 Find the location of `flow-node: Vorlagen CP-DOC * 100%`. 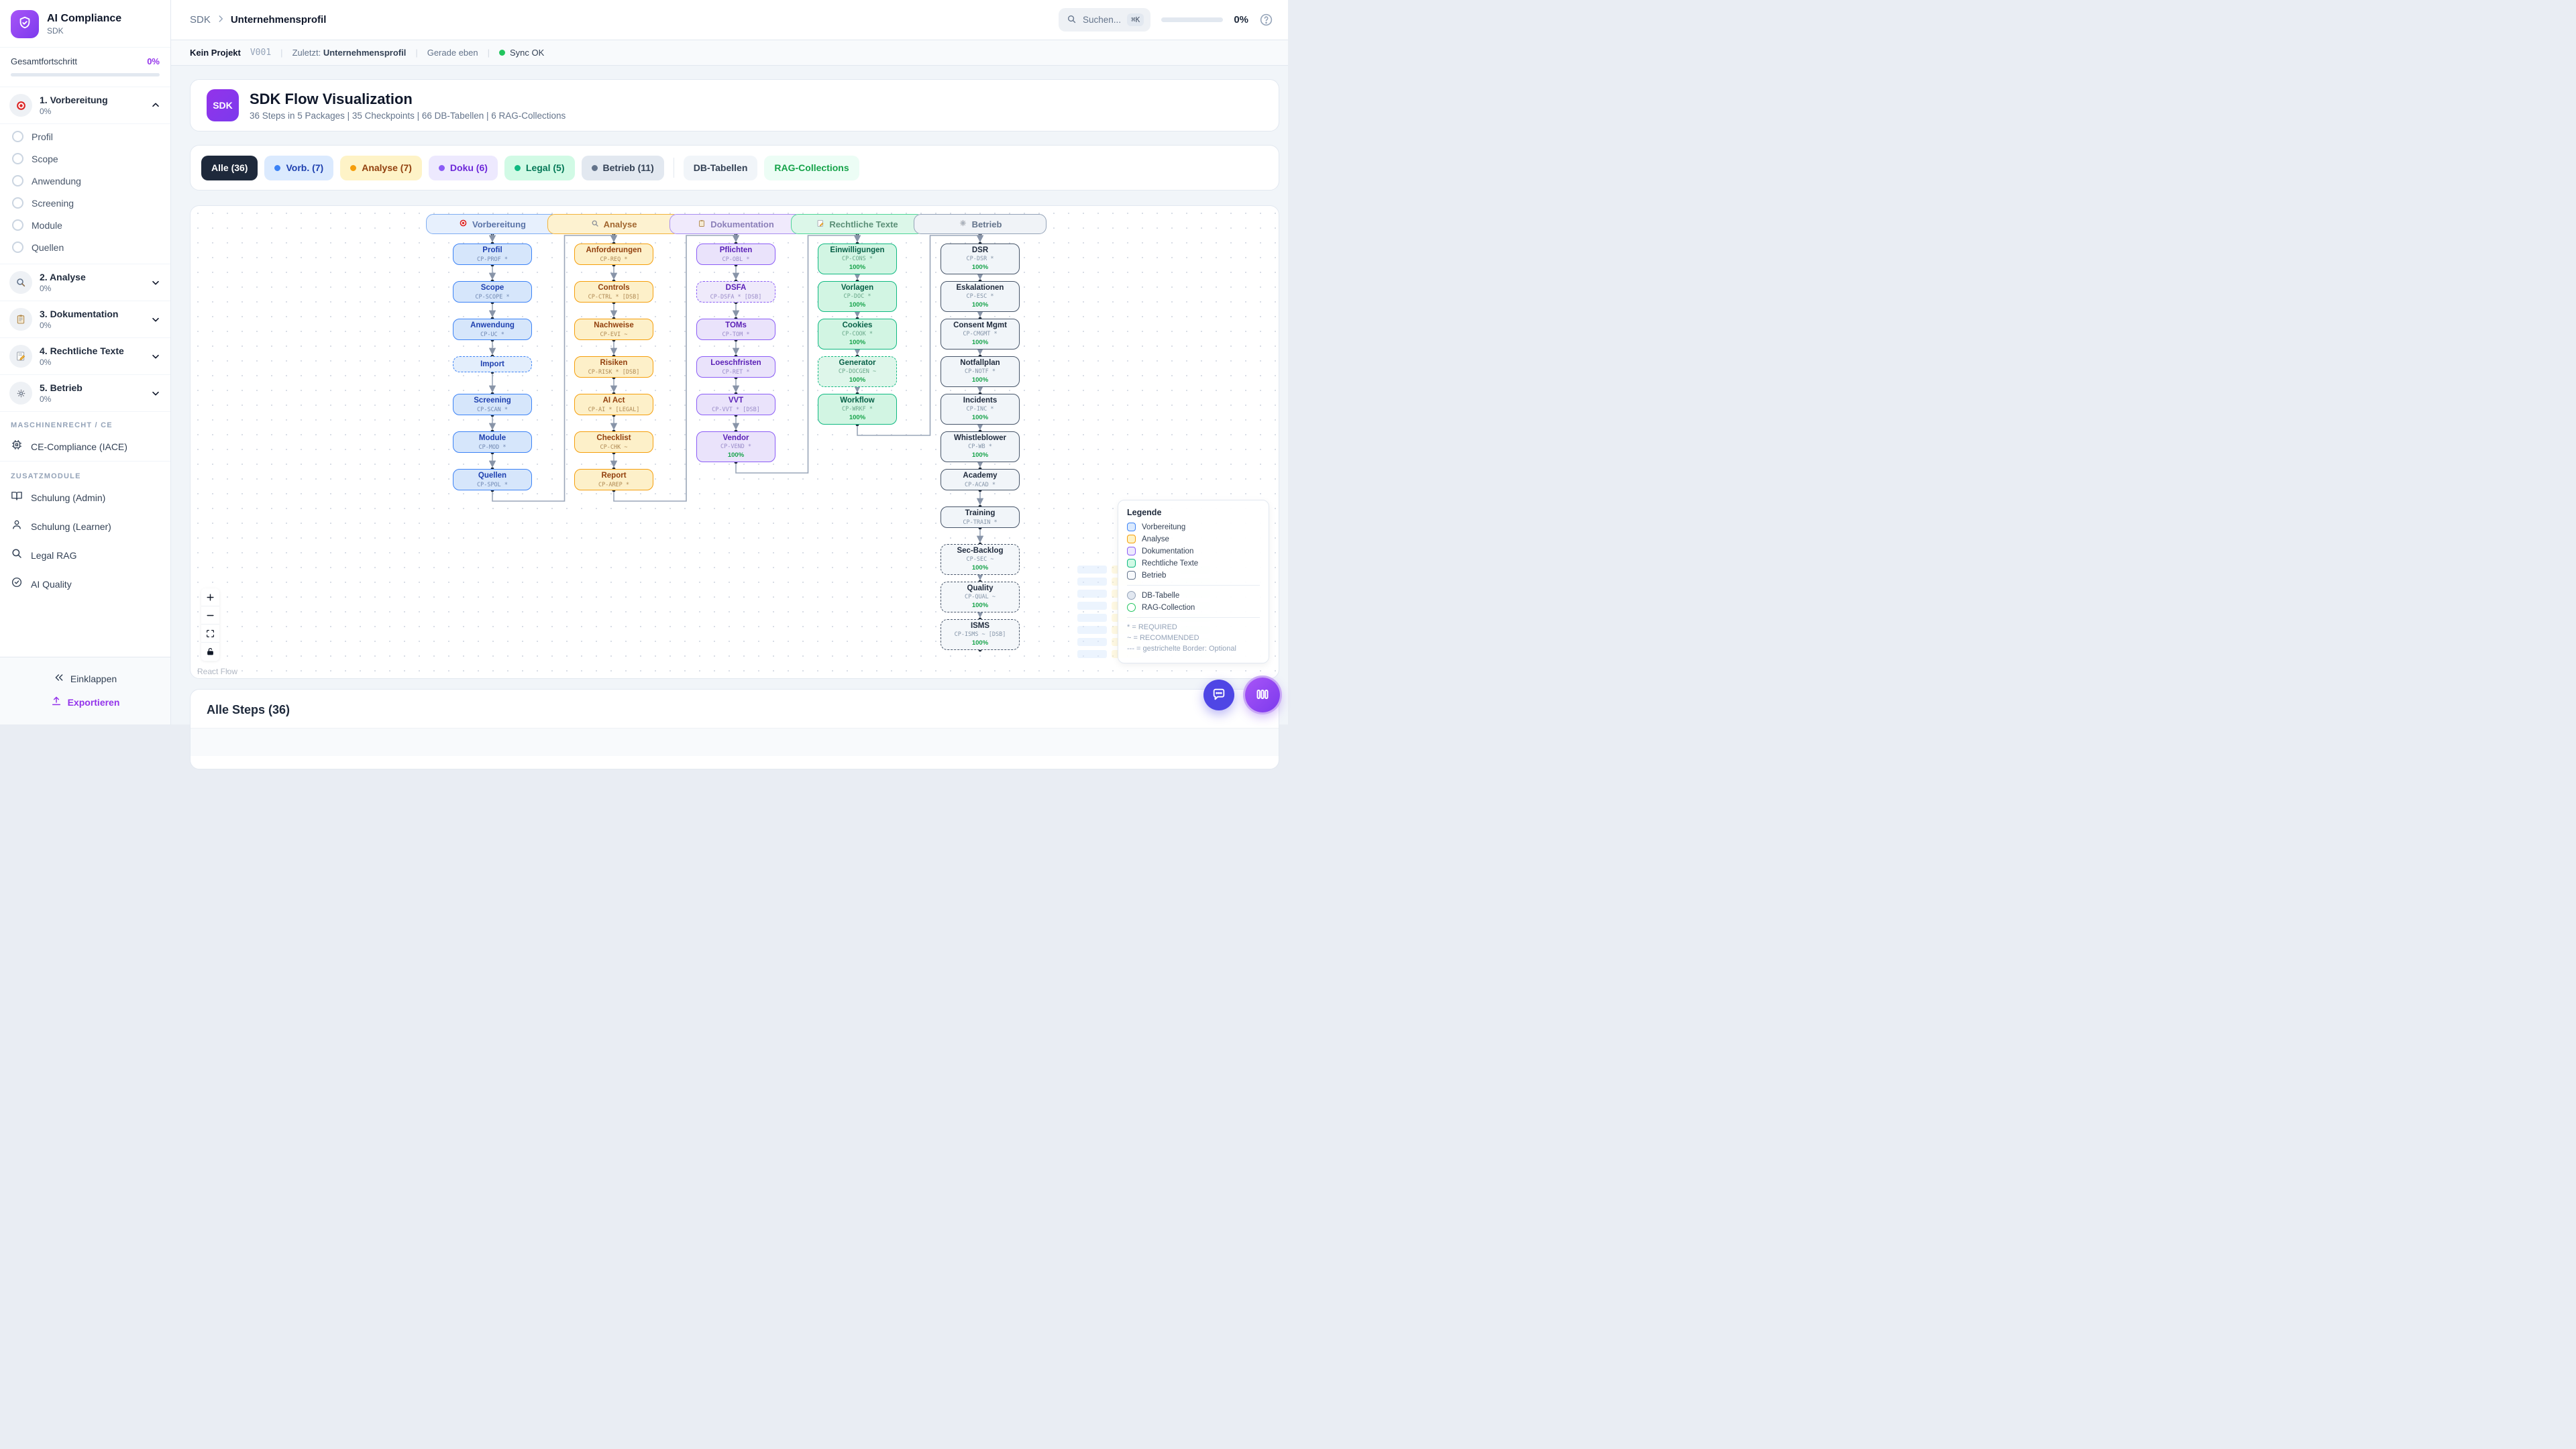

flow-node: Vorlagen CP-DOC * 100% is located at coordinates (857, 296).